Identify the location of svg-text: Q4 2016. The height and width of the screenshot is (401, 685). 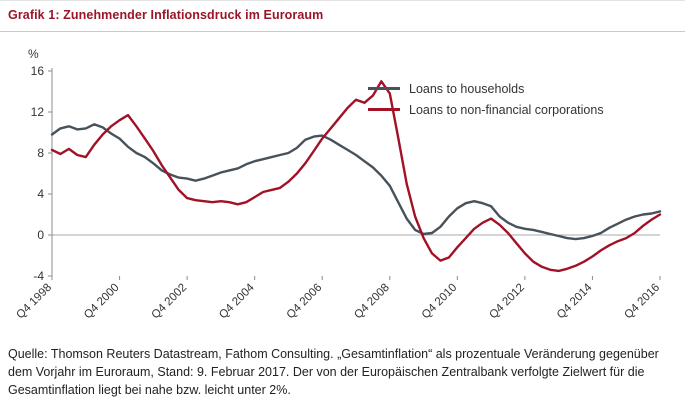
(642, 302).